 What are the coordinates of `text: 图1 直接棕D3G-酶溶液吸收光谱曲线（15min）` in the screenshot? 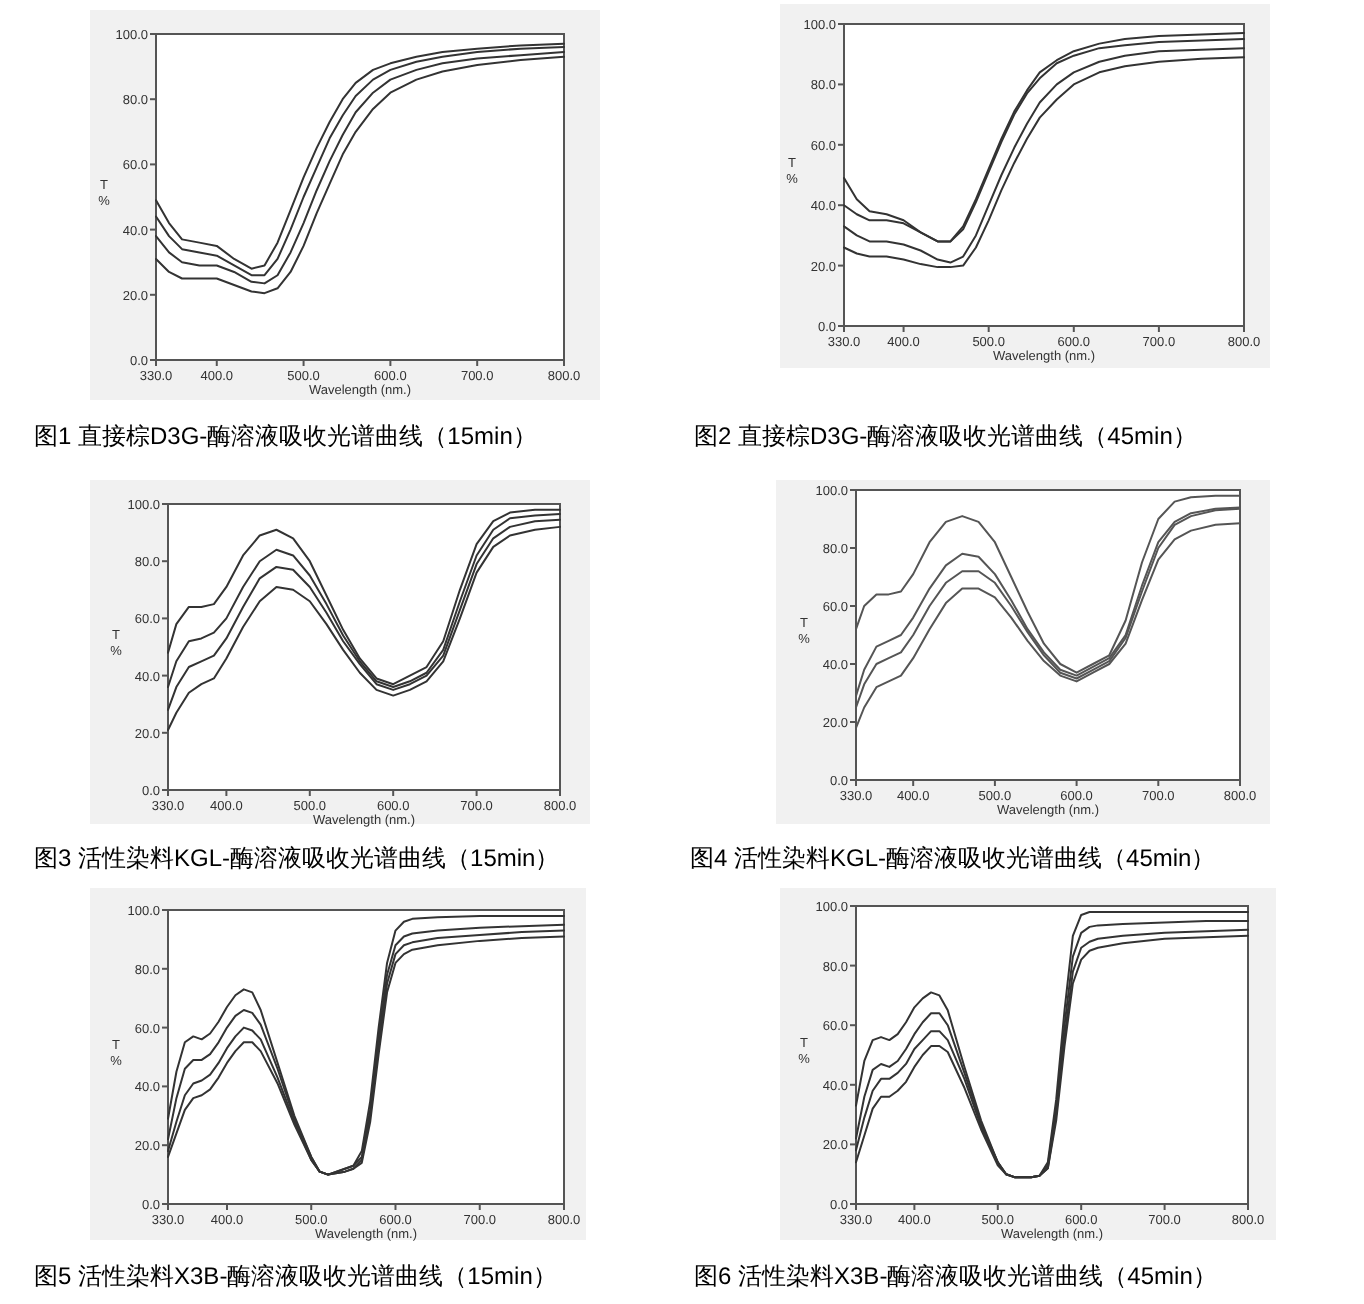 It's located at (285, 436).